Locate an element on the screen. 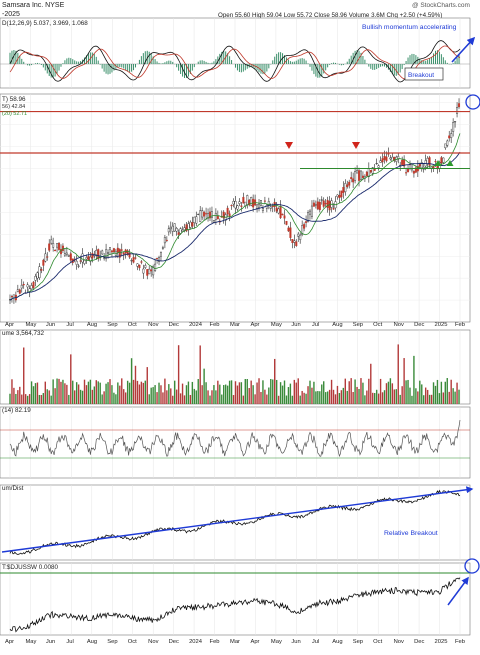  x-tick-label: Apr is located at coordinates (9, 642).